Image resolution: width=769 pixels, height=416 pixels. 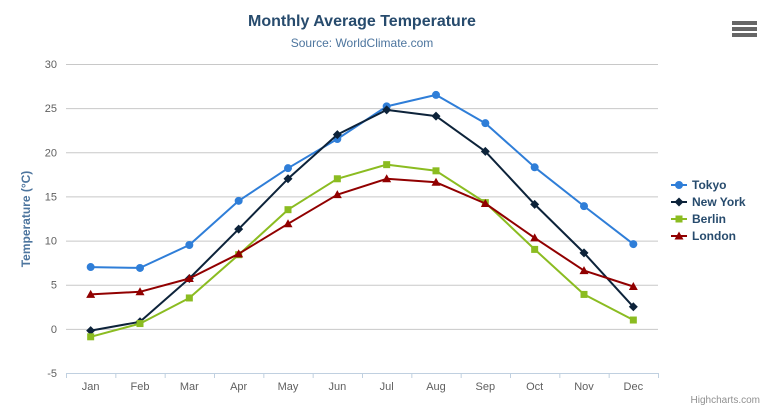 I want to click on y-axis-label: 10, so click(x=51, y=242).